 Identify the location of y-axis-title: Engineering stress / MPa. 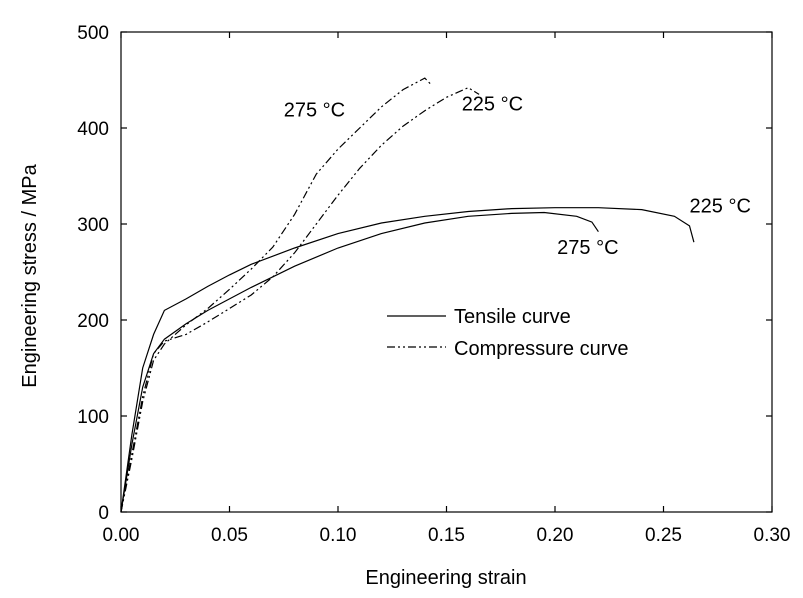
(30, 275).